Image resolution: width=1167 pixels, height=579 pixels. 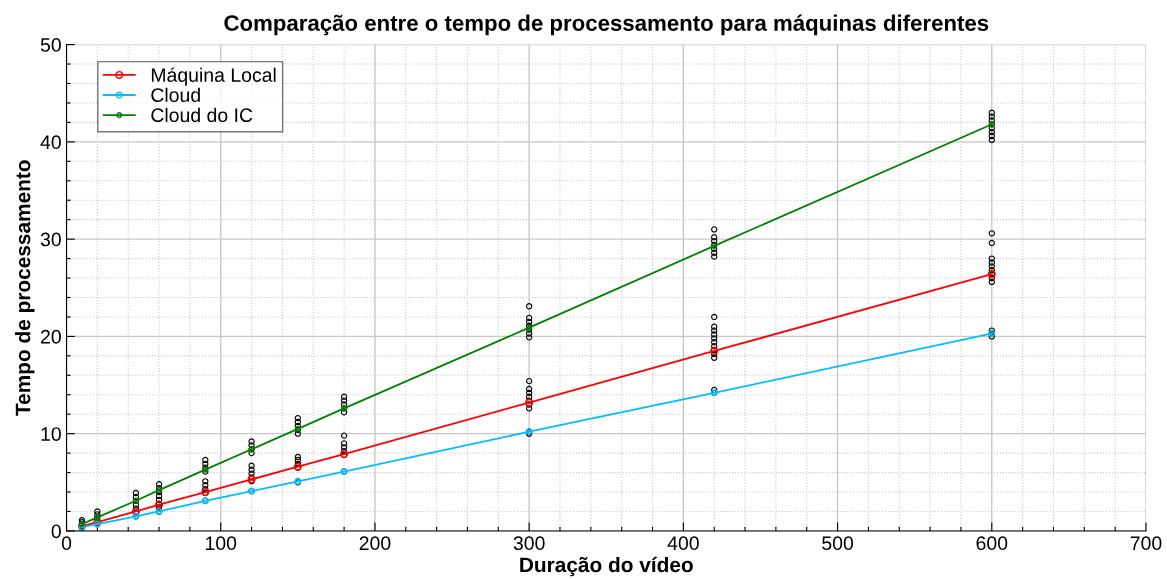 What do you see at coordinates (50, 45) in the screenshot?
I see `y-tick-label: 50` at bounding box center [50, 45].